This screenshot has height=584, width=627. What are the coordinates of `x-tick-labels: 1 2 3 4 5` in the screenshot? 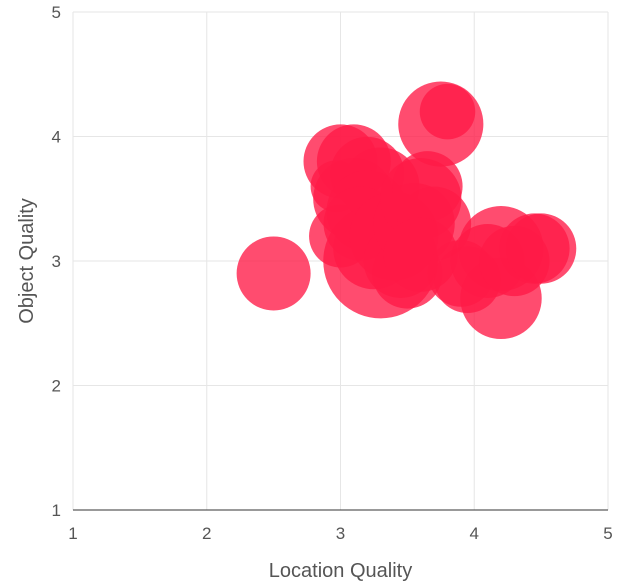 It's located at (340, 533).